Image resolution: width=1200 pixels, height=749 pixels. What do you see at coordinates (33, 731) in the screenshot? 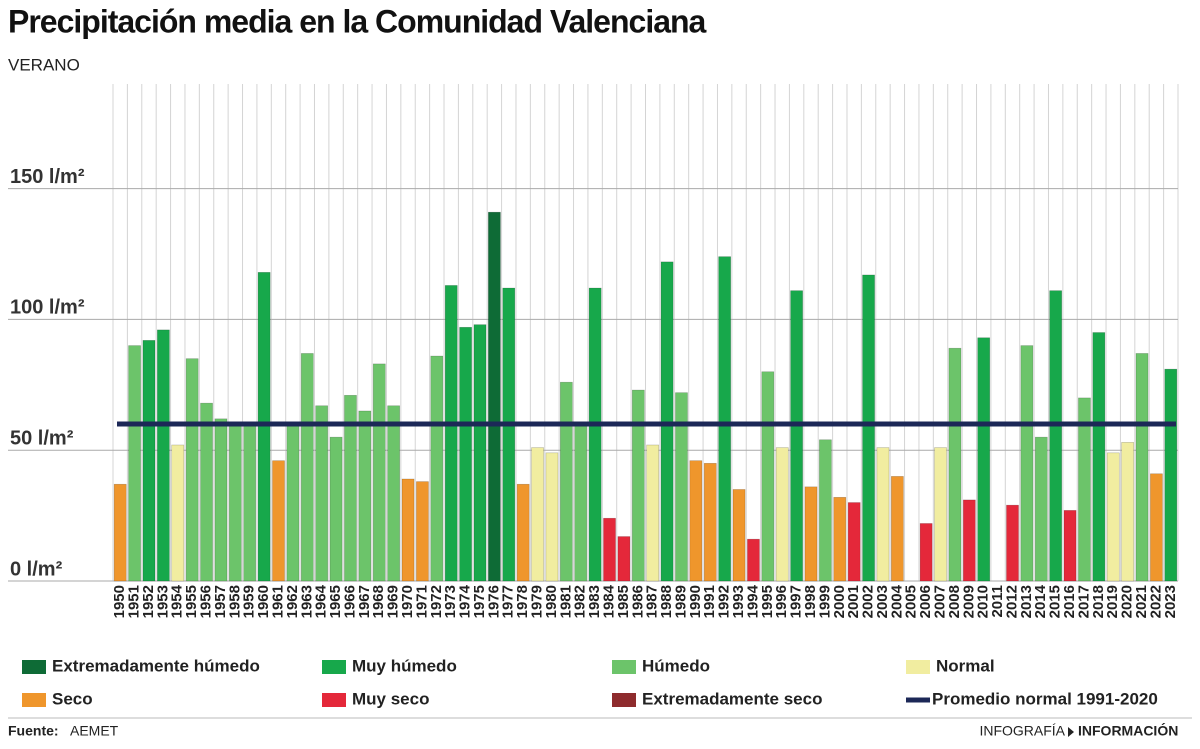
I see `source-label: Fuente:` at bounding box center [33, 731].